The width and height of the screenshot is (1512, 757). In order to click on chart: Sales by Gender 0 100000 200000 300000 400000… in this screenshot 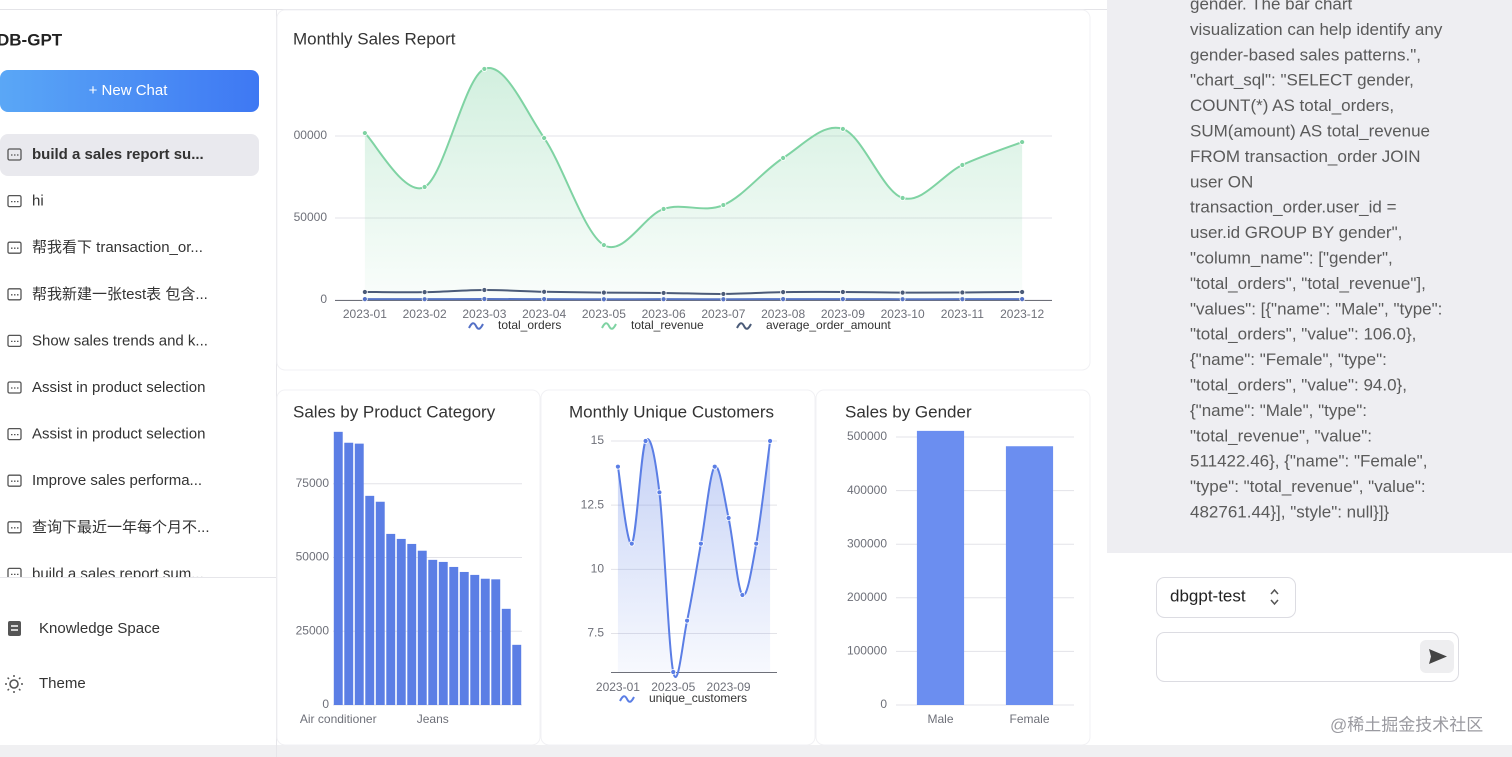, I will do `click(959, 564)`.